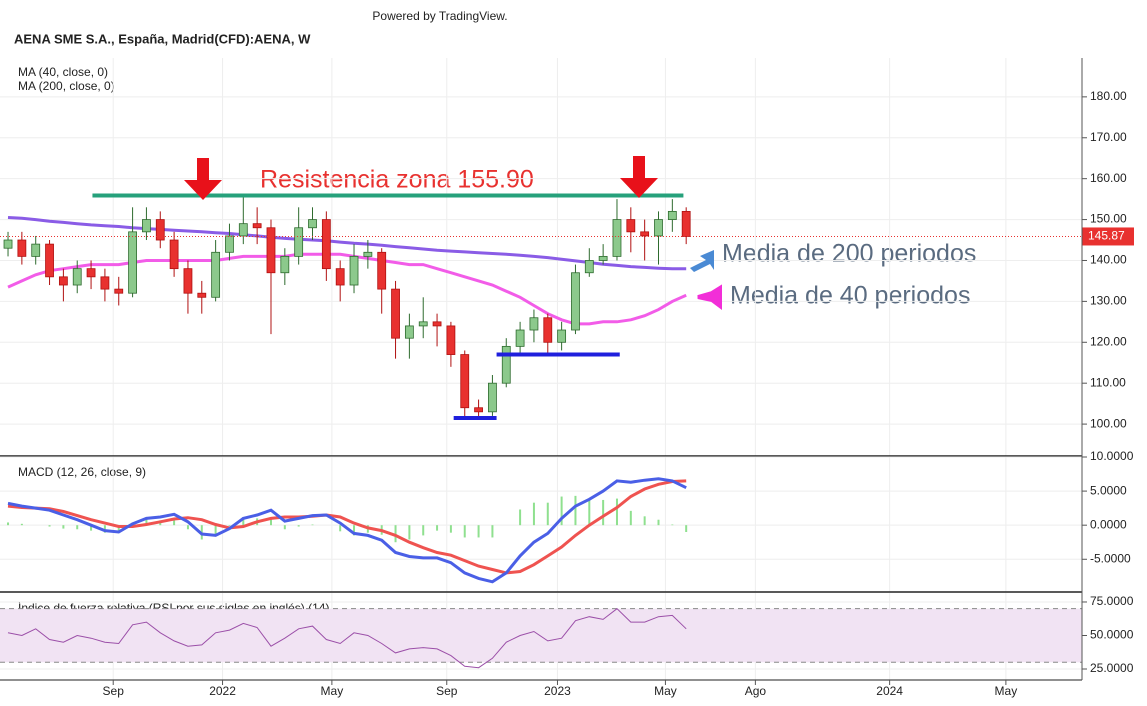 The height and width of the screenshot is (706, 1147). I want to click on y-tick-label: 140.00, so click(1108, 260).